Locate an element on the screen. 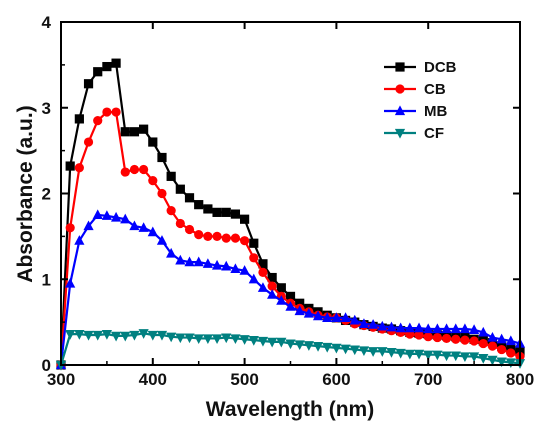 The image size is (550, 438). legend-marker-cf is located at coordinates (400, 133).